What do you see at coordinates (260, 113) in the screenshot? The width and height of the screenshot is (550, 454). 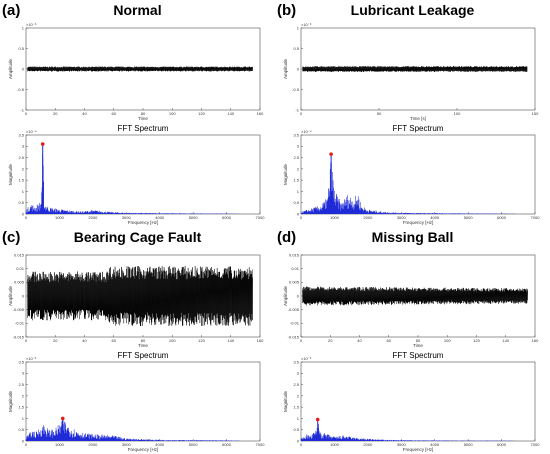 I see `x-tick-label: 160` at bounding box center [260, 113].